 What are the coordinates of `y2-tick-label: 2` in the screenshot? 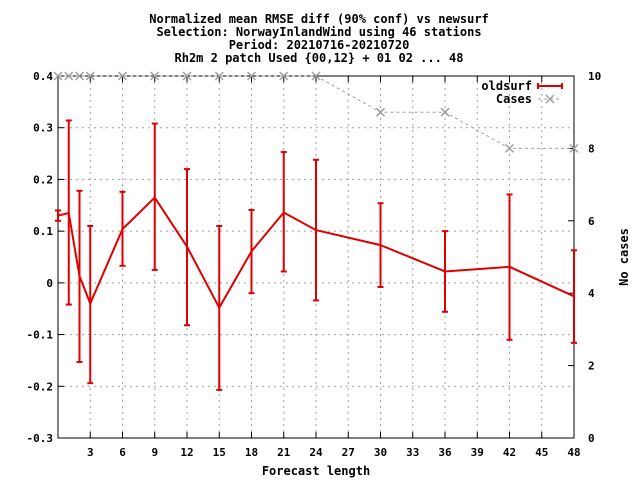 It's located at (591, 366).